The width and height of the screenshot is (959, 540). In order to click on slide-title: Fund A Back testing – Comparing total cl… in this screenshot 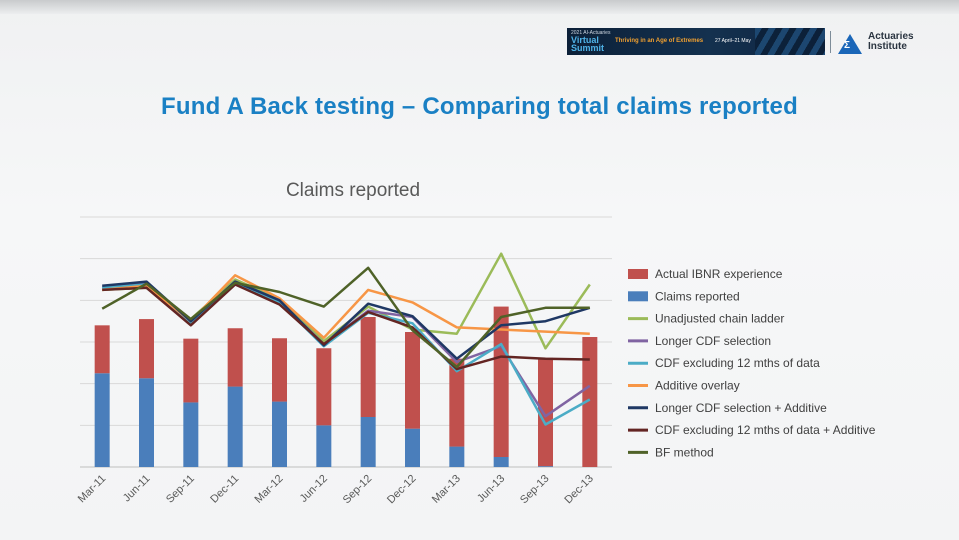, I will do `click(479, 106)`.